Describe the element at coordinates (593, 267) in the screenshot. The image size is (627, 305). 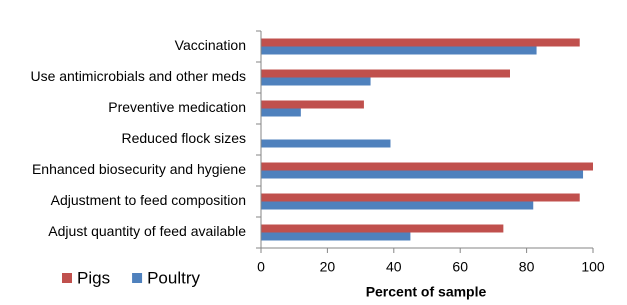
I see `x-tick-label: 100` at that location.